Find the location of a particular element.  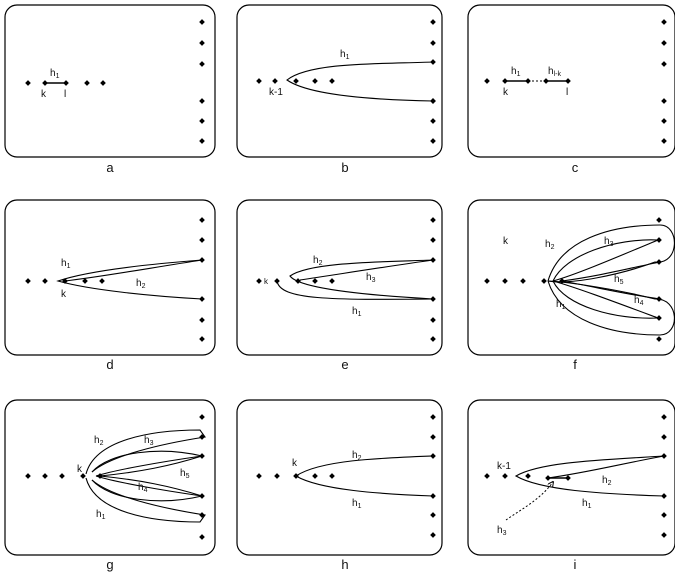

panel-c: h1 hl-k k l c is located at coordinates (571, 89).